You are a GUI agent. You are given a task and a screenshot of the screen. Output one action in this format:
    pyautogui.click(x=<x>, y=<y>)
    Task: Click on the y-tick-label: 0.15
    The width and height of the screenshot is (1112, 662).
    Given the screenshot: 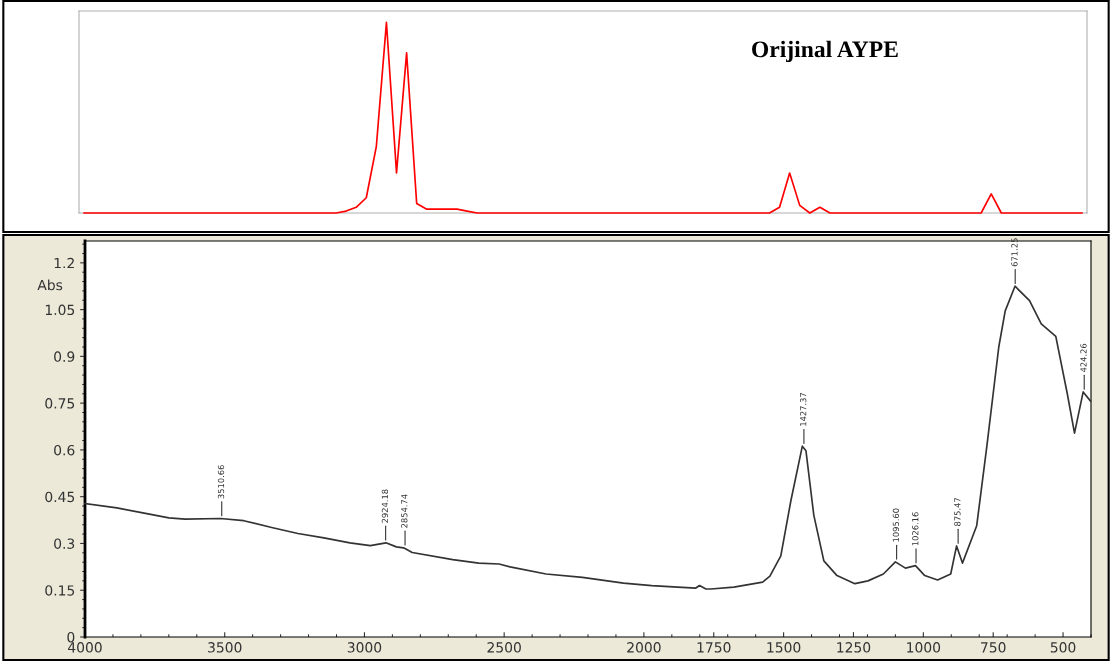 What is the action you would take?
    pyautogui.click(x=60, y=590)
    